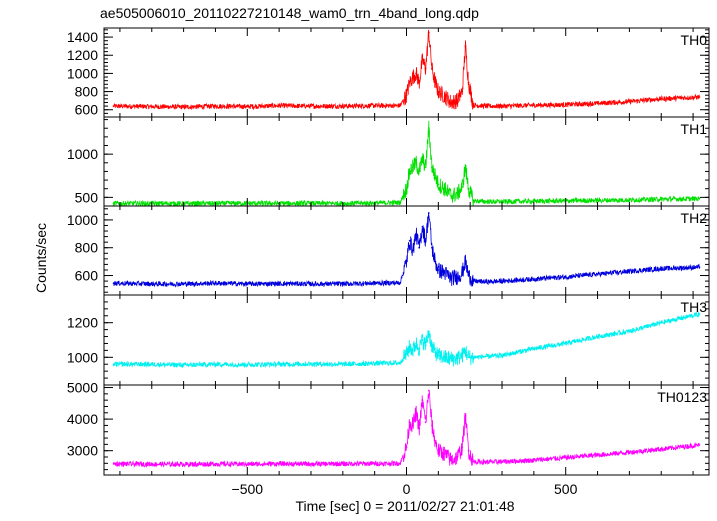  What do you see at coordinates (87, 248) in the screenshot?
I see `y-tick-label: 800` at bounding box center [87, 248].